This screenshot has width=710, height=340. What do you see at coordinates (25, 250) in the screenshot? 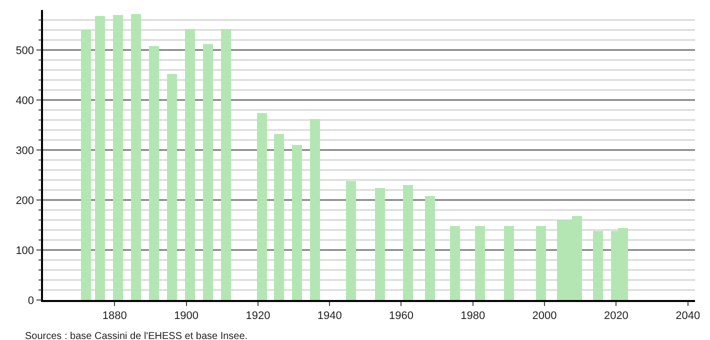
I see `y-tick-label: 100` at bounding box center [25, 250].